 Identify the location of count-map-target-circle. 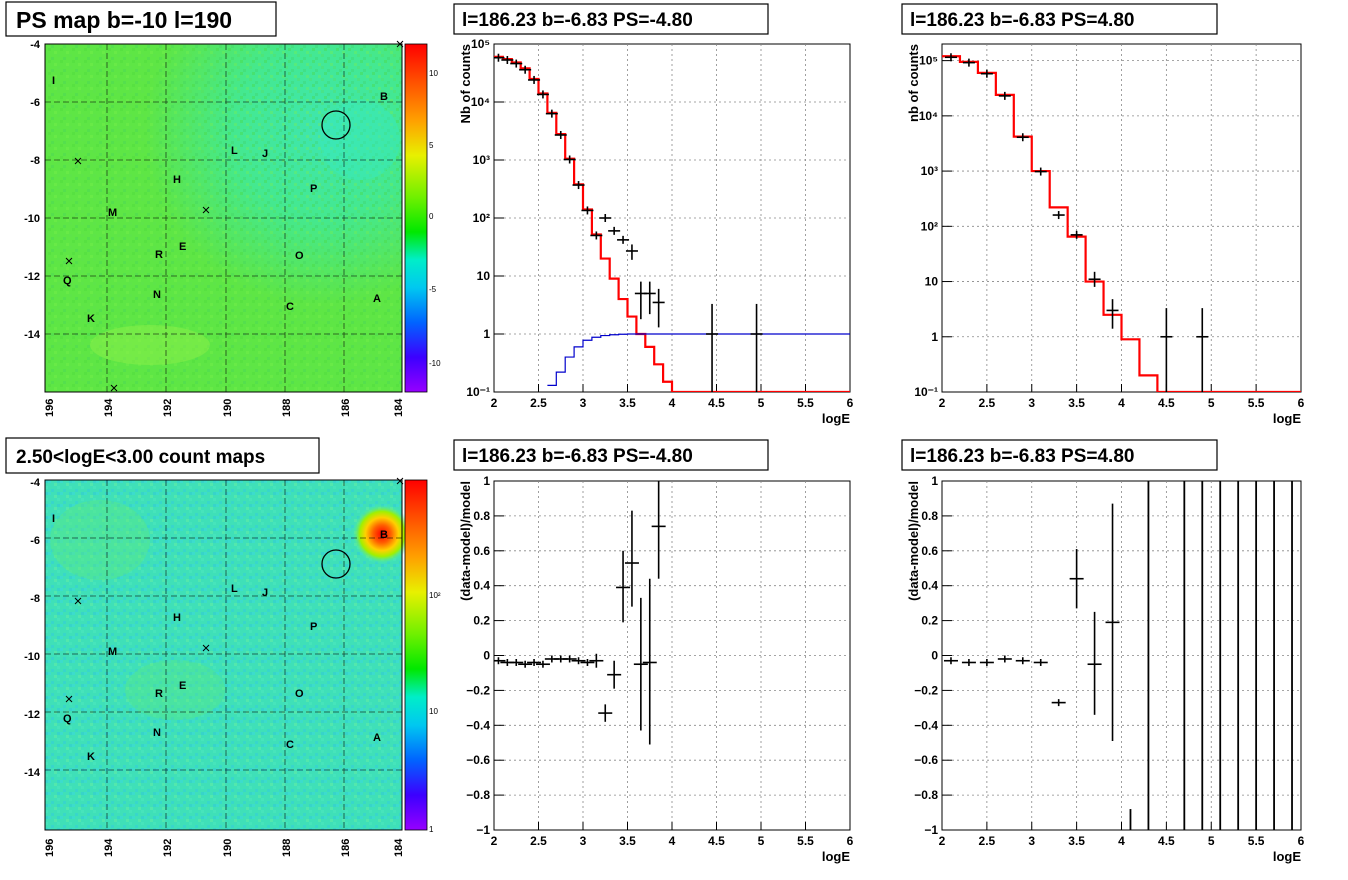
(336, 564).